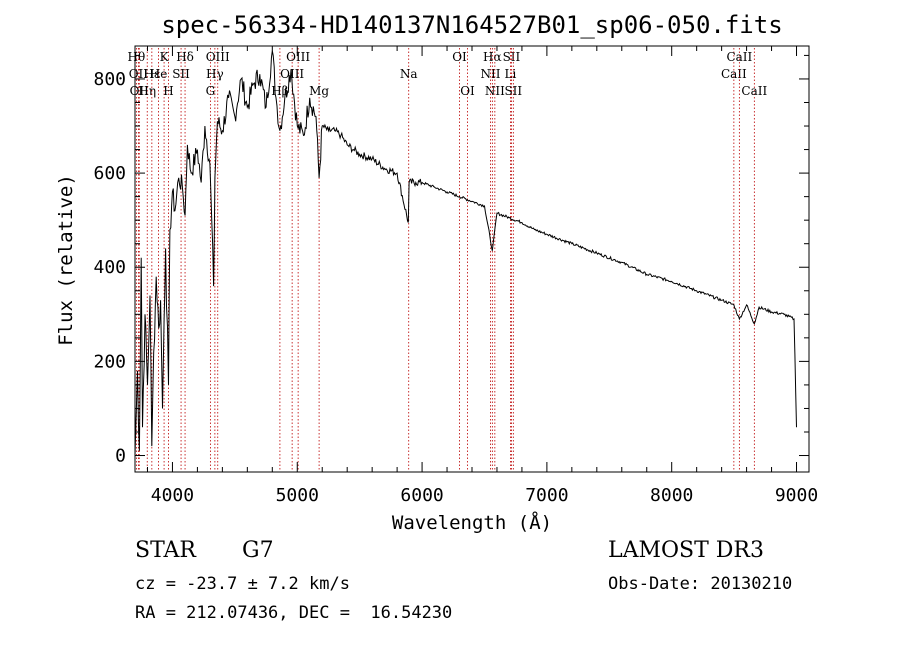 This screenshot has height=649, width=900. Describe the element at coordinates (218, 57) in the screenshot. I see `line-label-12: OIII` at that location.